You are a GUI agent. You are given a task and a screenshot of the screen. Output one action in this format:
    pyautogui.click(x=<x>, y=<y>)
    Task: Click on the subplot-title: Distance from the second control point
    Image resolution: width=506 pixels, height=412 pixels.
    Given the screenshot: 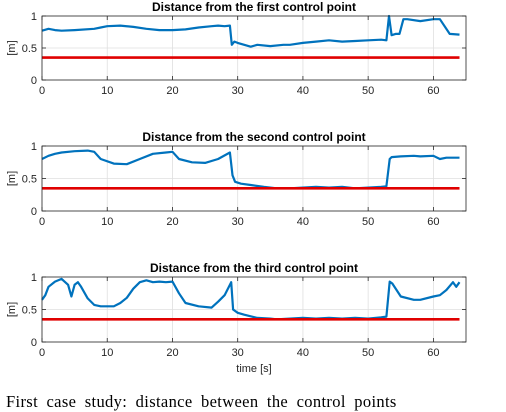 What is the action you would take?
    pyautogui.click(x=253, y=137)
    